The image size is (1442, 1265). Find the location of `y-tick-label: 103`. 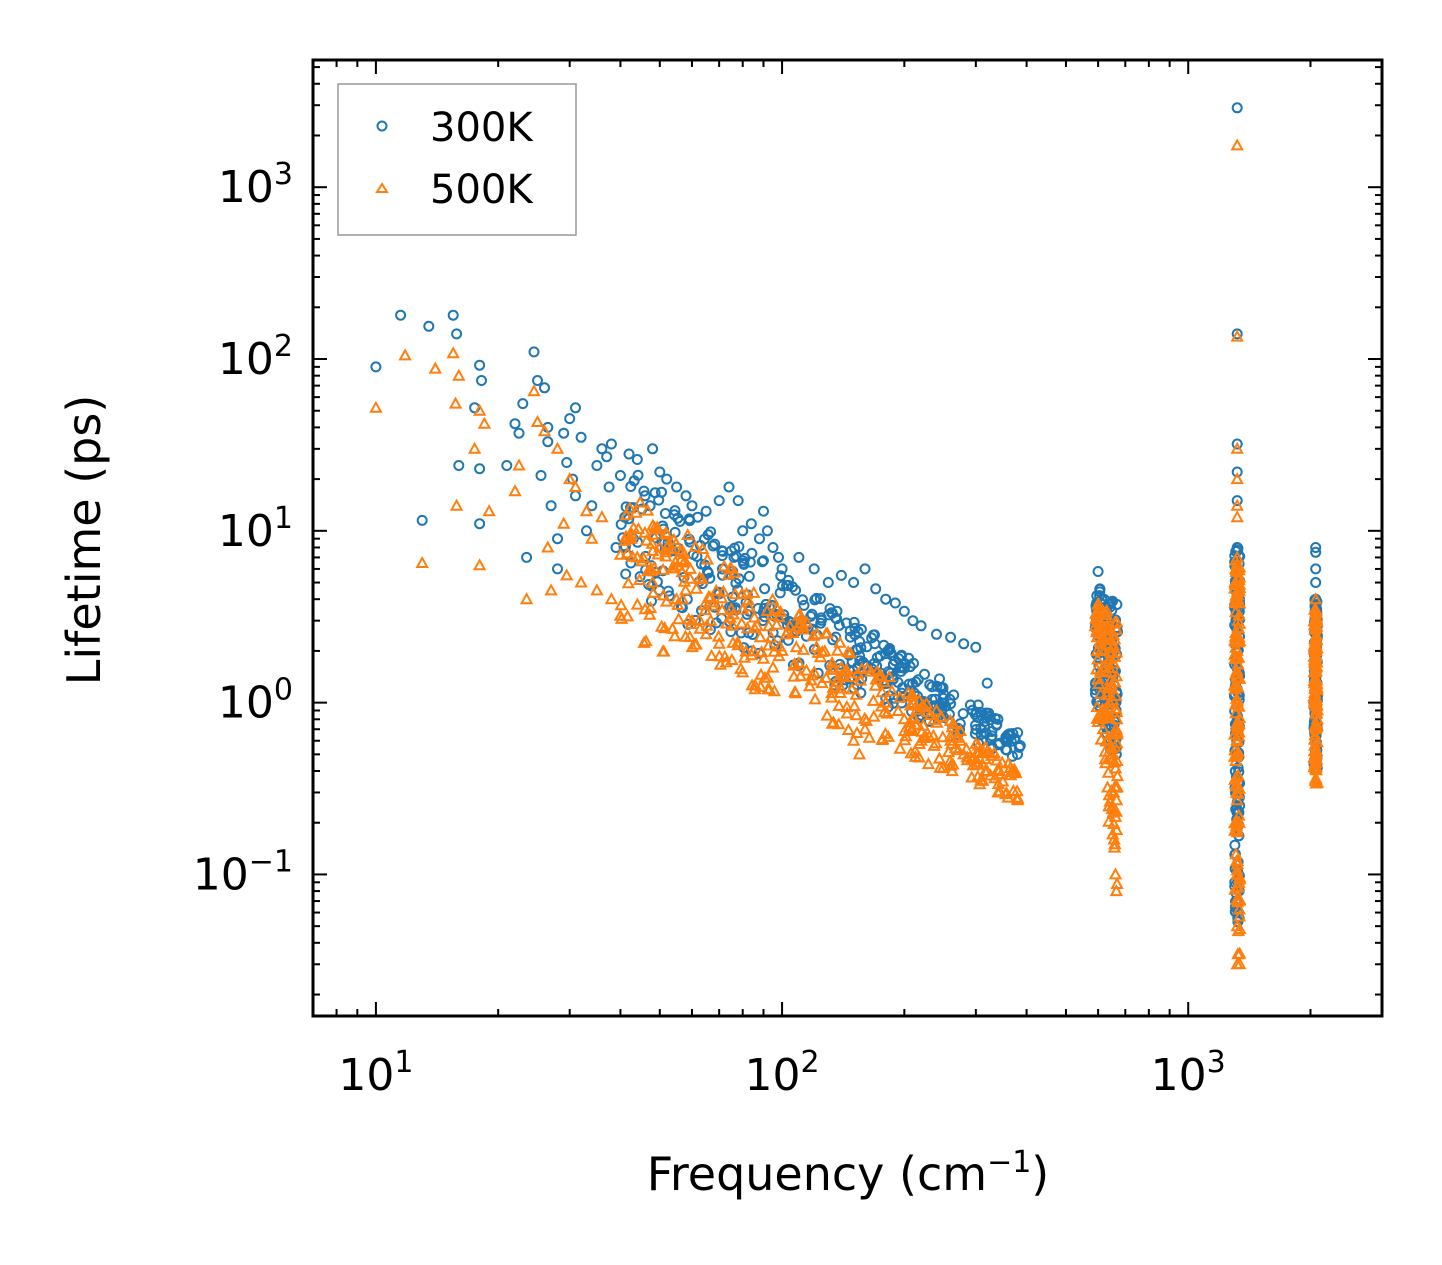

y-tick-label: 103 is located at coordinates (255, 185).